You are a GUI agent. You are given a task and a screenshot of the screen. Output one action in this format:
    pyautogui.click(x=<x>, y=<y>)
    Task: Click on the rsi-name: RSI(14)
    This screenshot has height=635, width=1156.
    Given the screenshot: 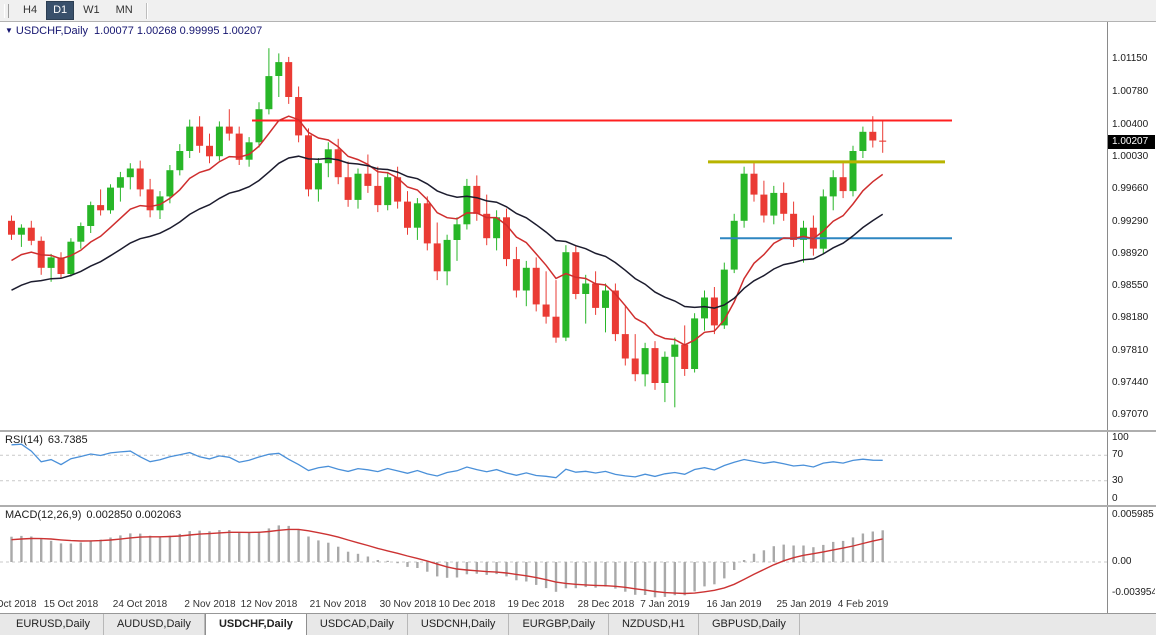 What is the action you would take?
    pyautogui.click(x=24, y=440)
    